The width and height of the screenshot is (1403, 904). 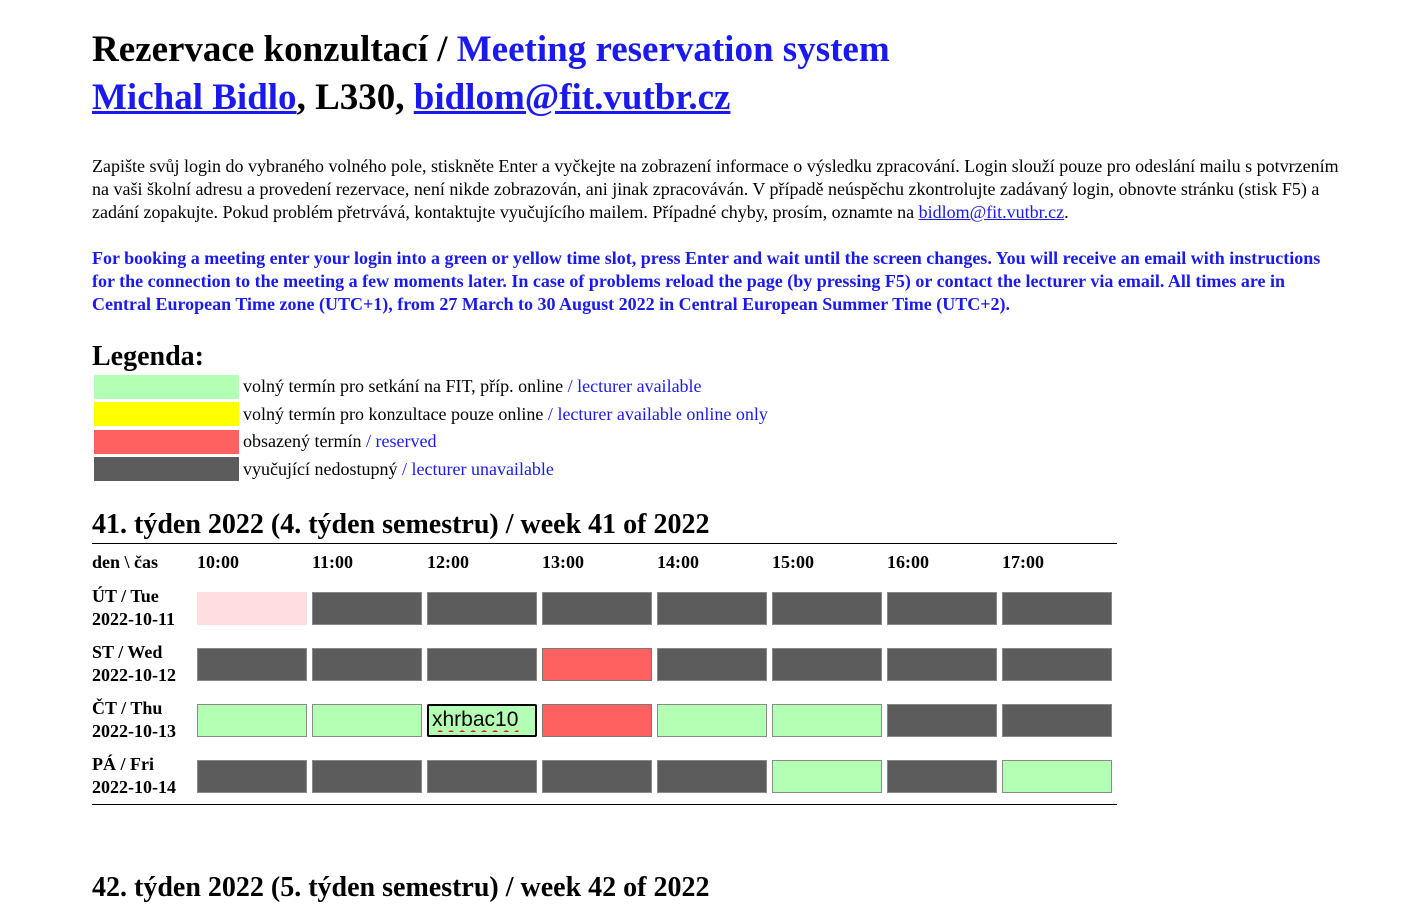 What do you see at coordinates (639, 386) in the screenshot?
I see `legend-label-en: lecturer available` at bounding box center [639, 386].